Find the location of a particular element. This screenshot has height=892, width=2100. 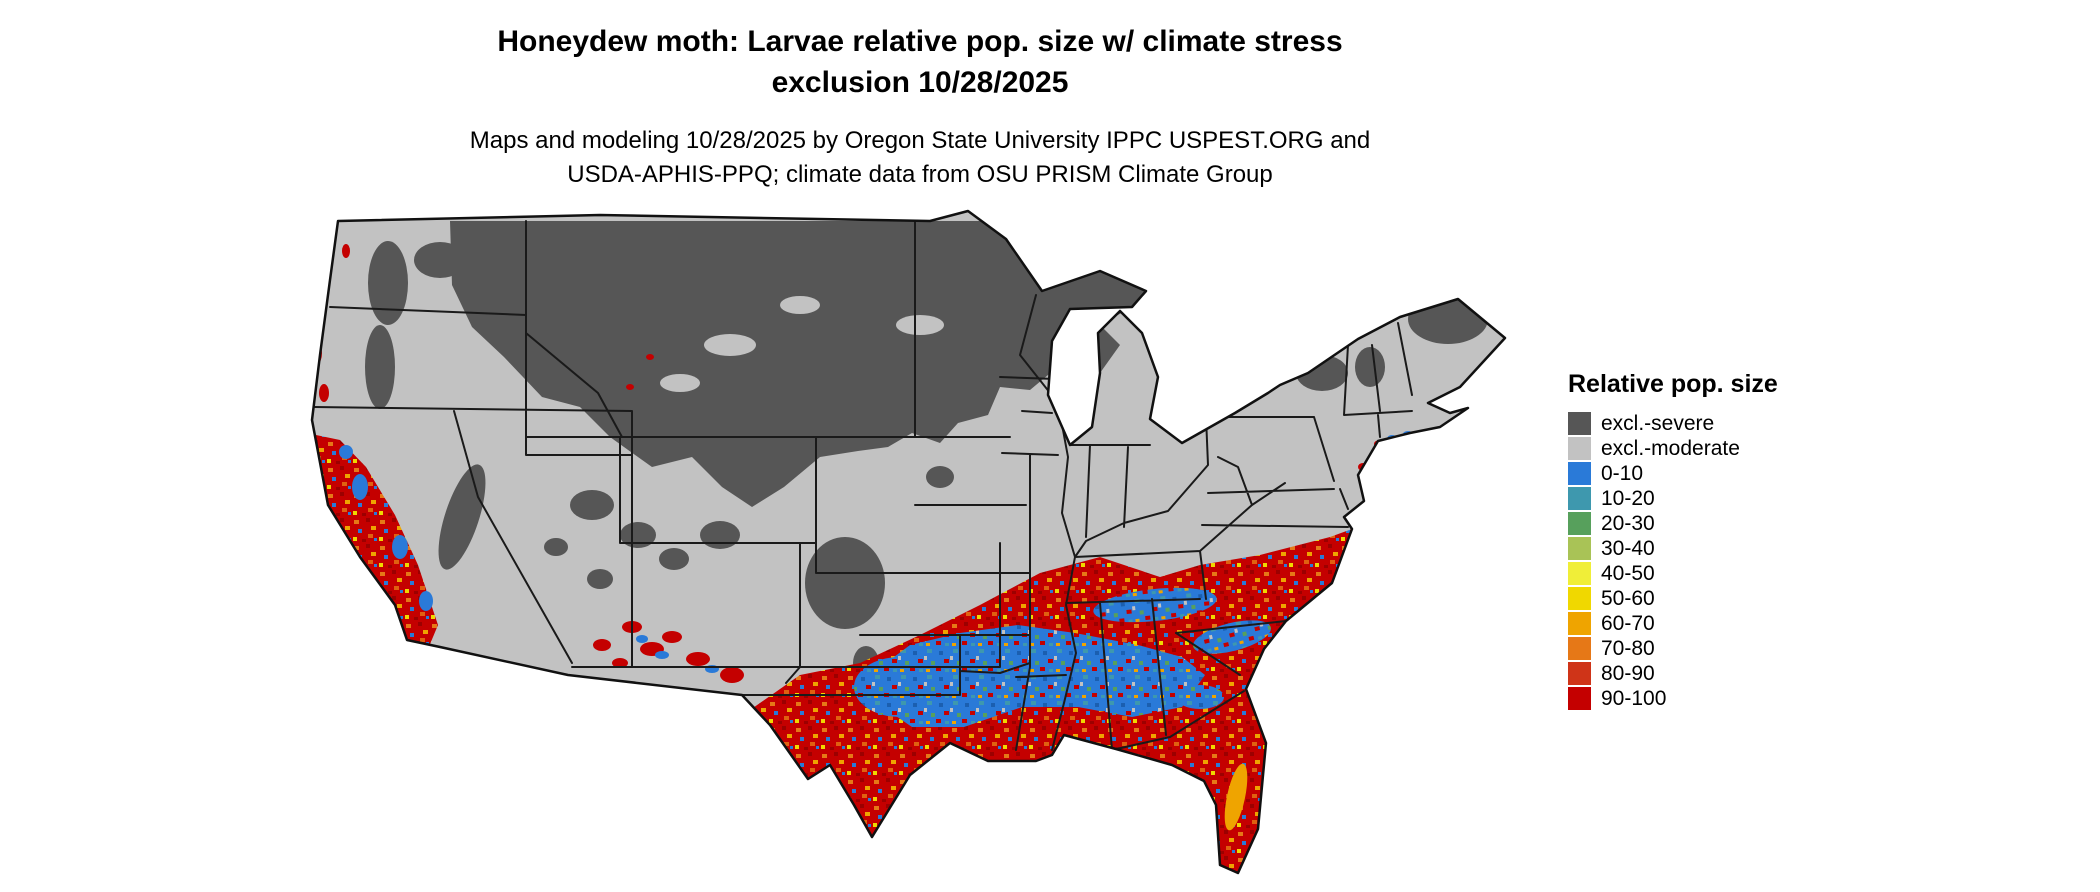

legend-item-label: 10-20 is located at coordinates (1628, 498).